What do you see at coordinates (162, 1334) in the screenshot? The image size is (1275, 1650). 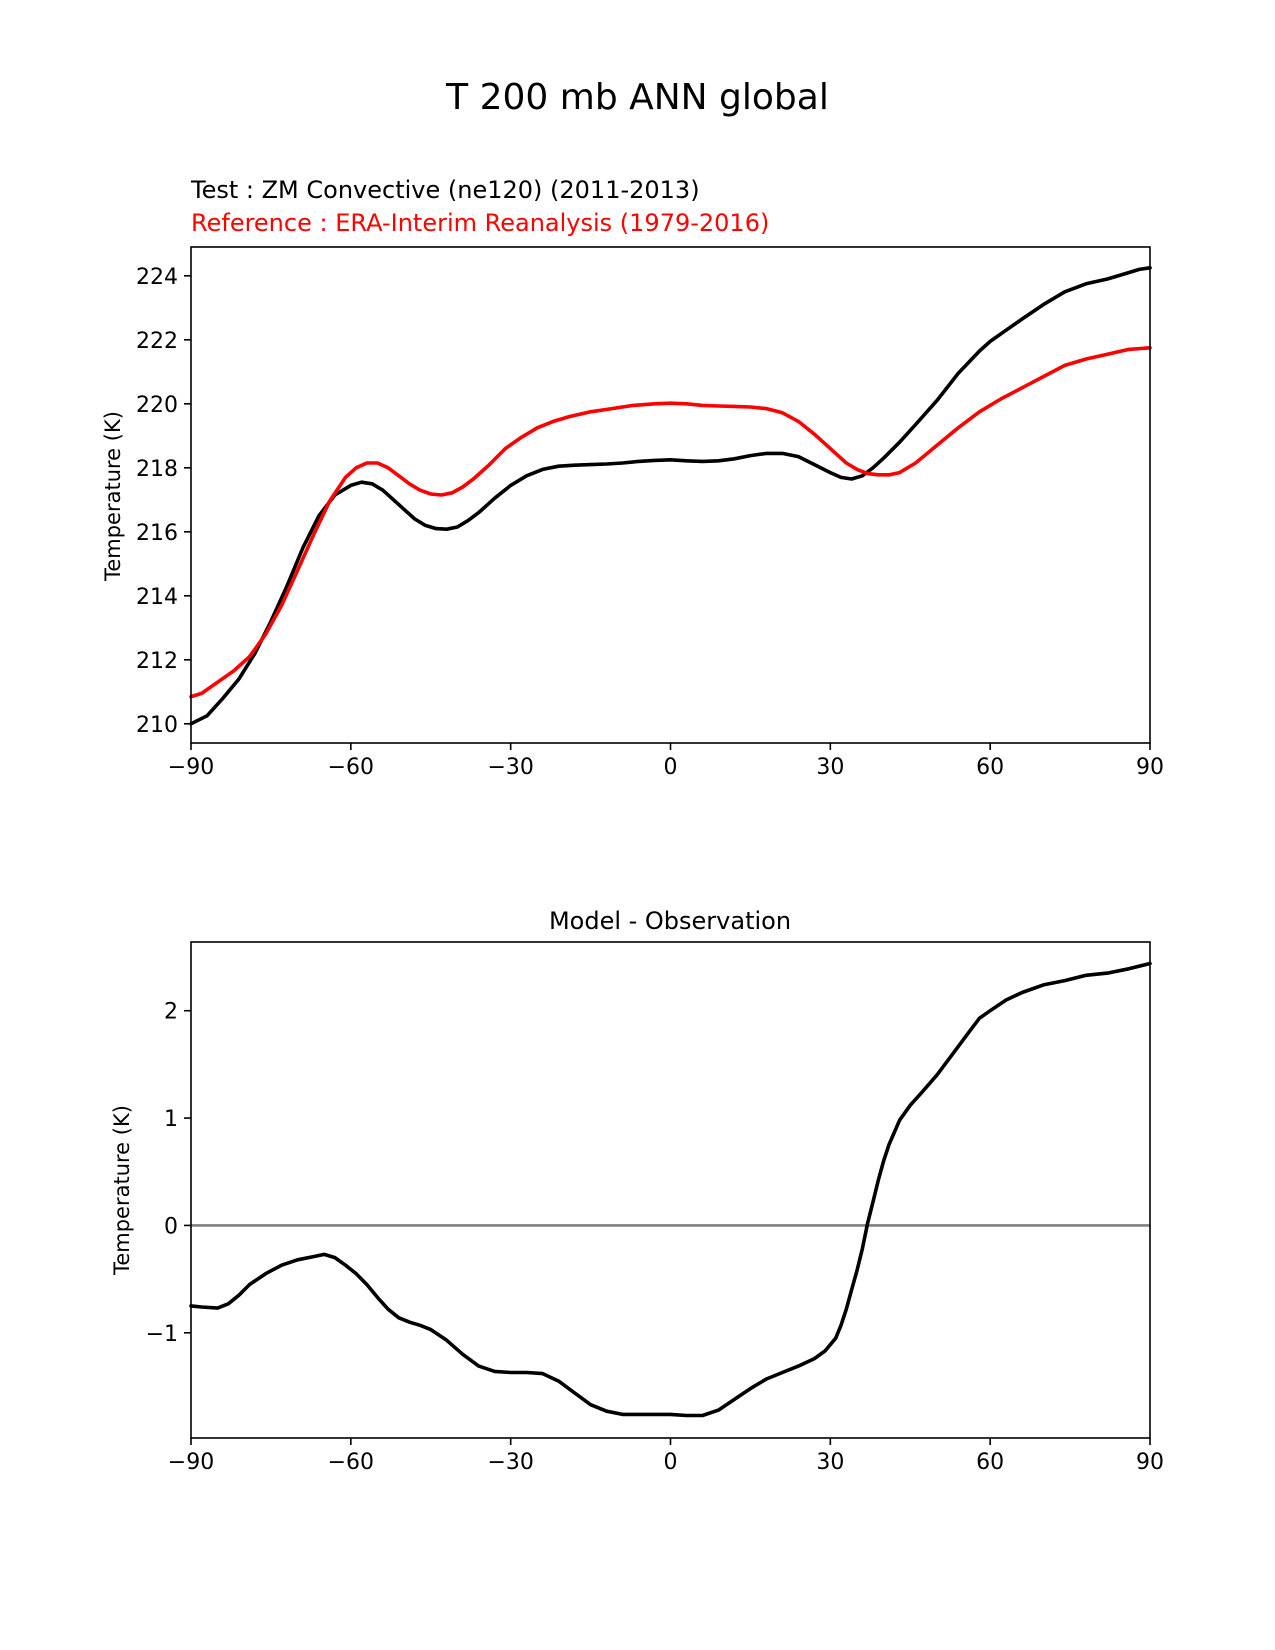 I see `bottom-y-tick-label: −1` at bounding box center [162, 1334].